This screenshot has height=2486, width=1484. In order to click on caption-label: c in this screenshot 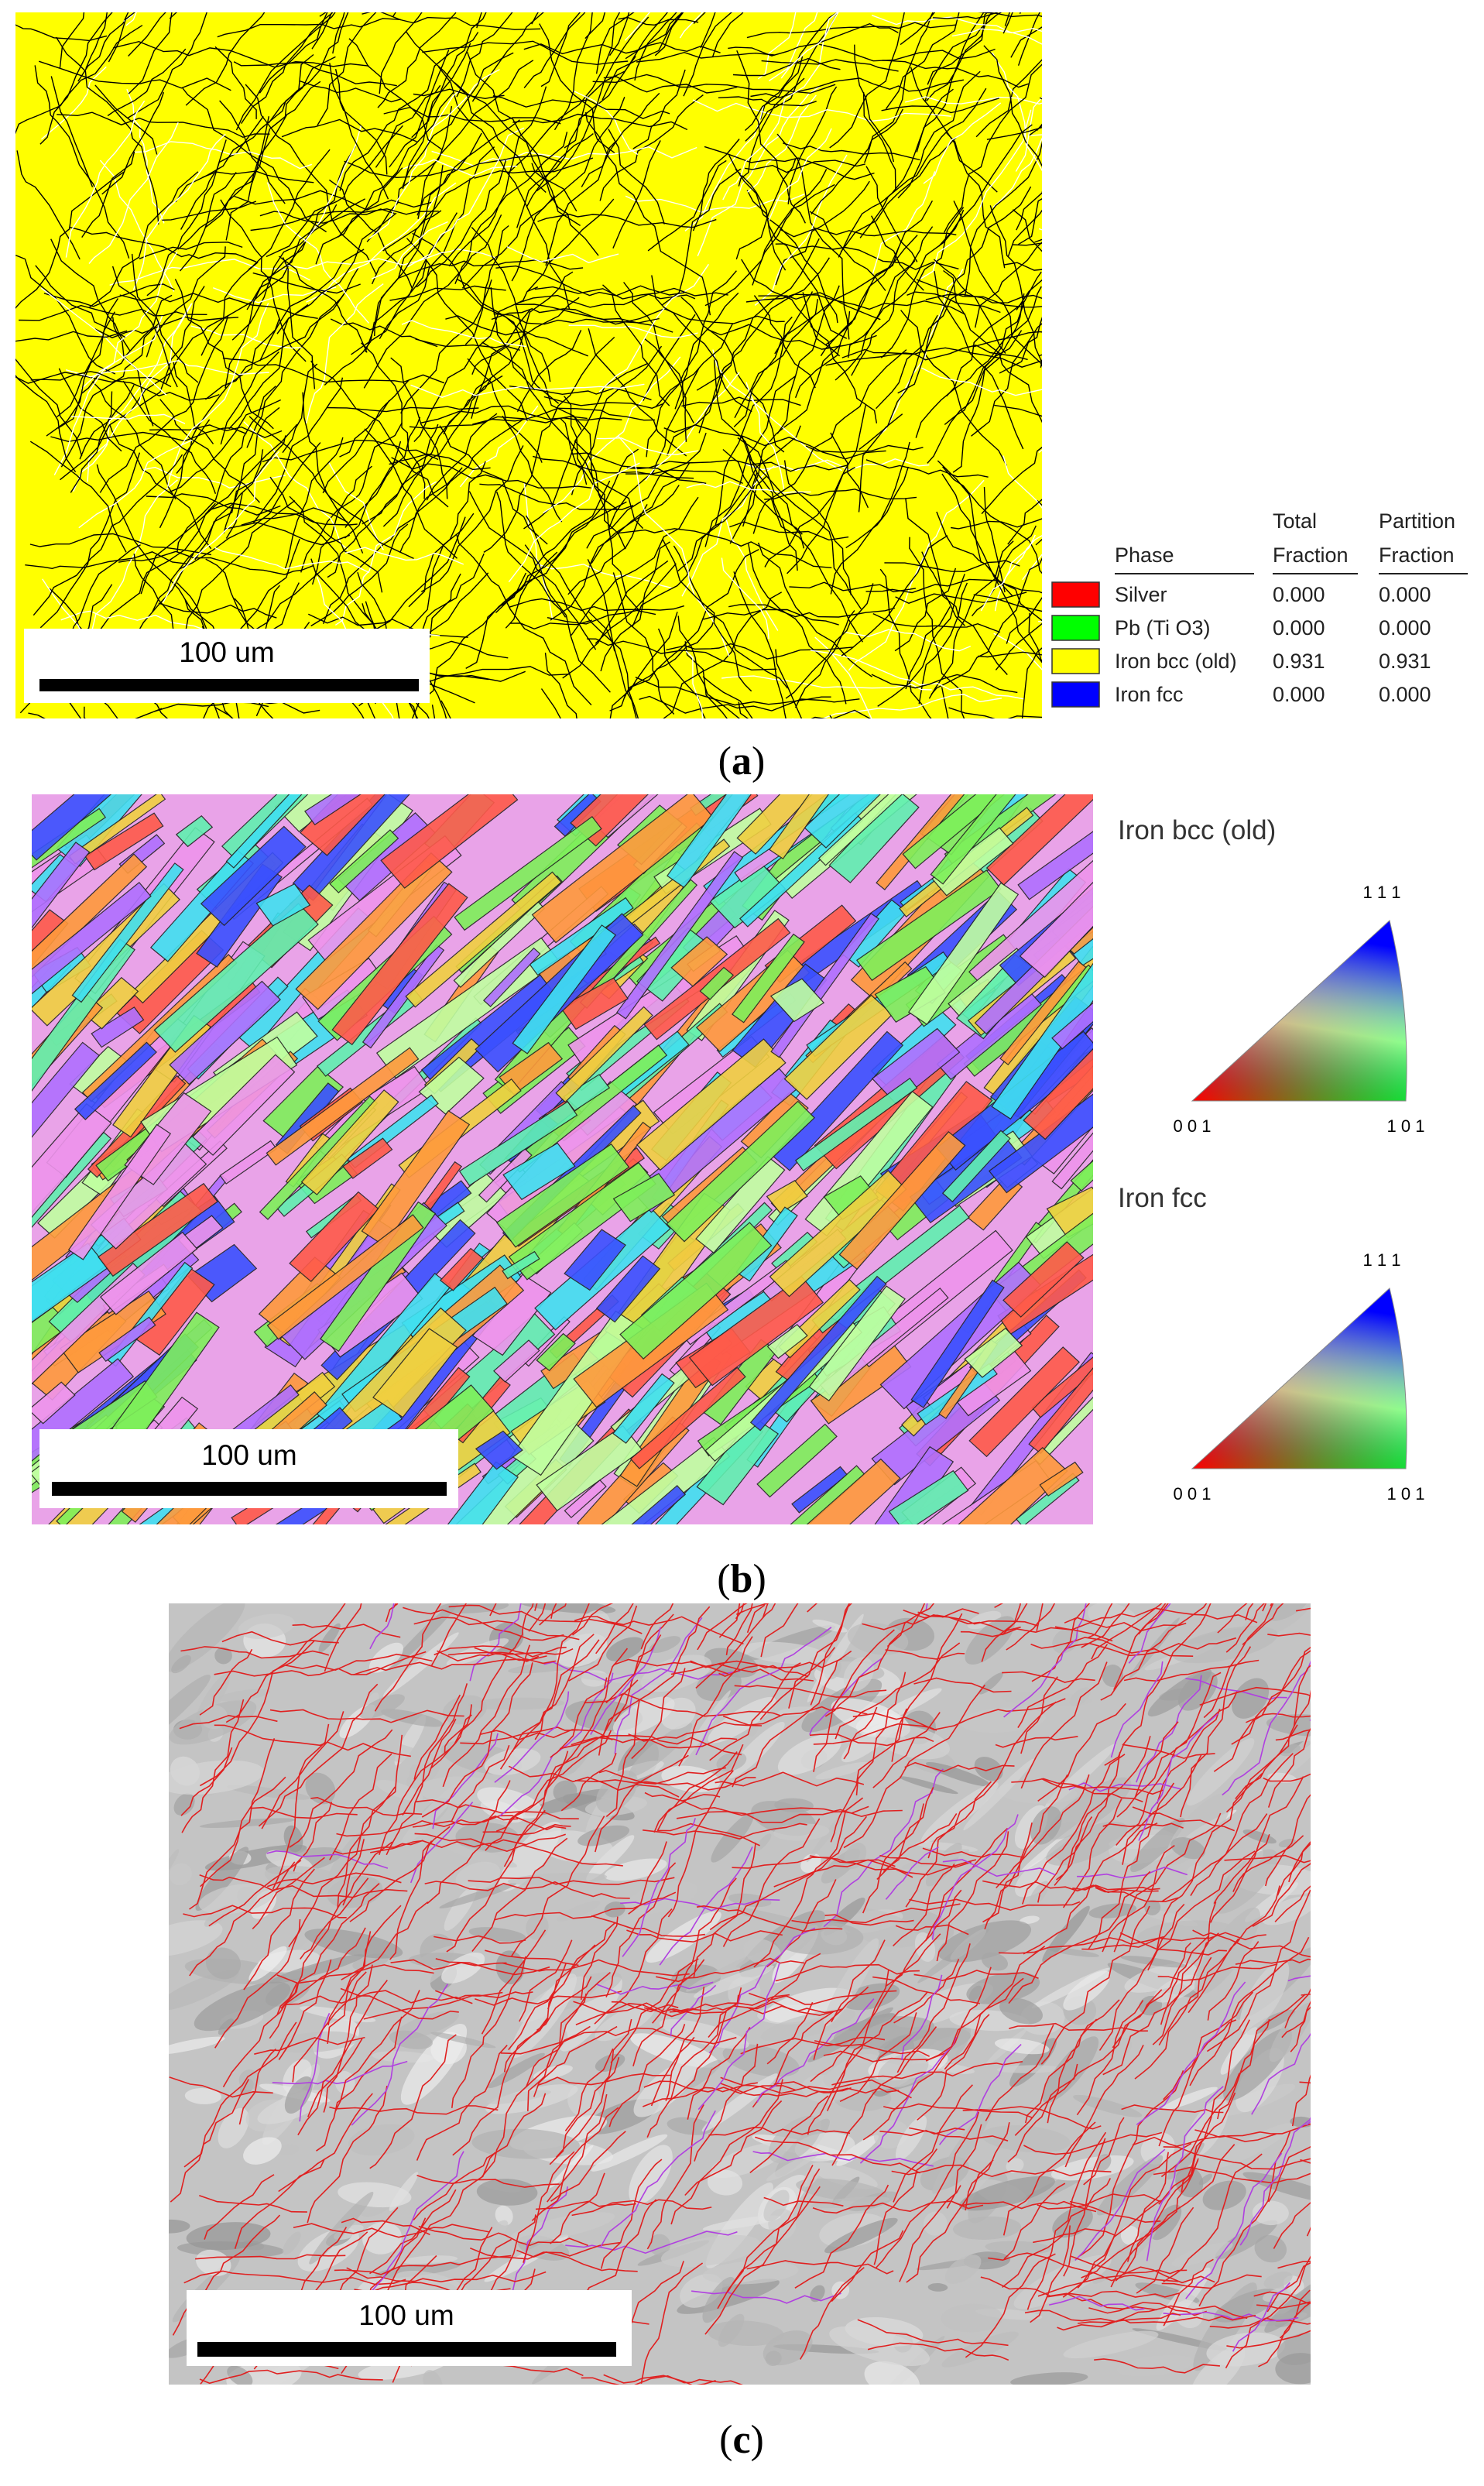, I will do `click(741, 2440)`.